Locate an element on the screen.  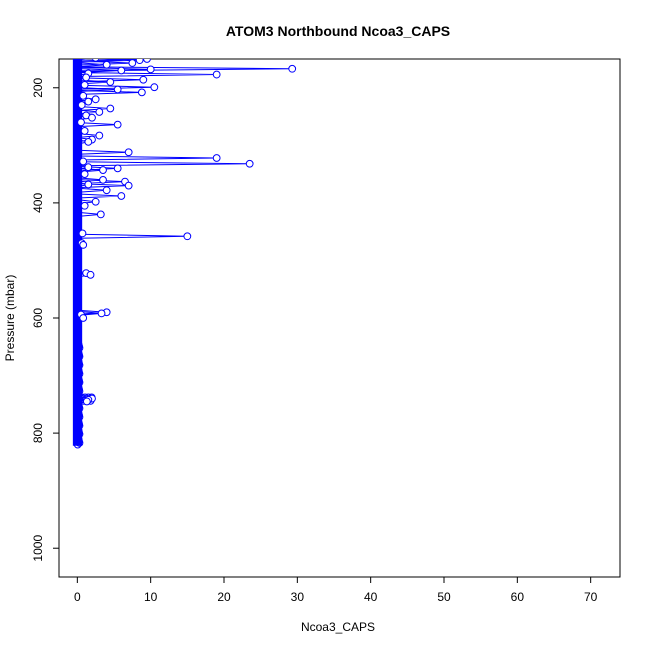
y-tick-label-0: 200 is located at coordinates (38, 87).